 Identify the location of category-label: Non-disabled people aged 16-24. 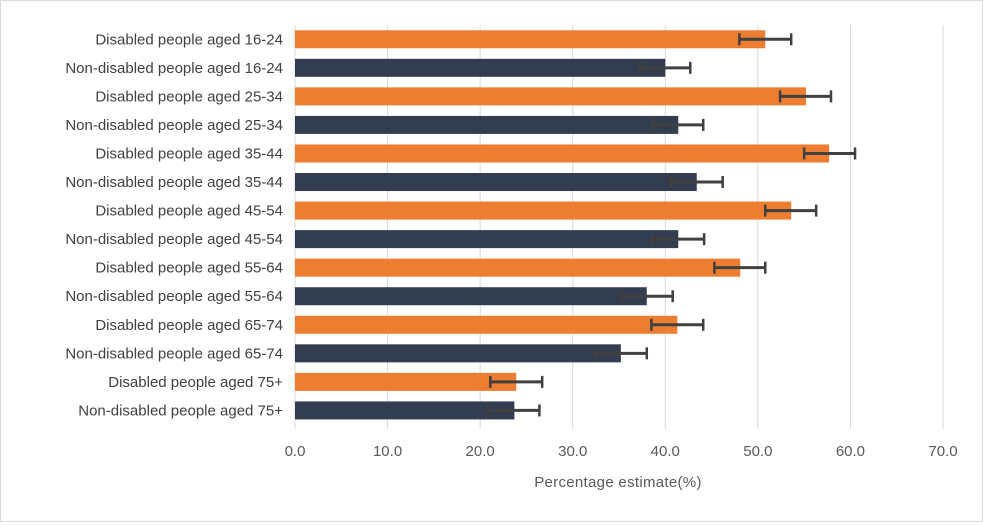
(174, 68).